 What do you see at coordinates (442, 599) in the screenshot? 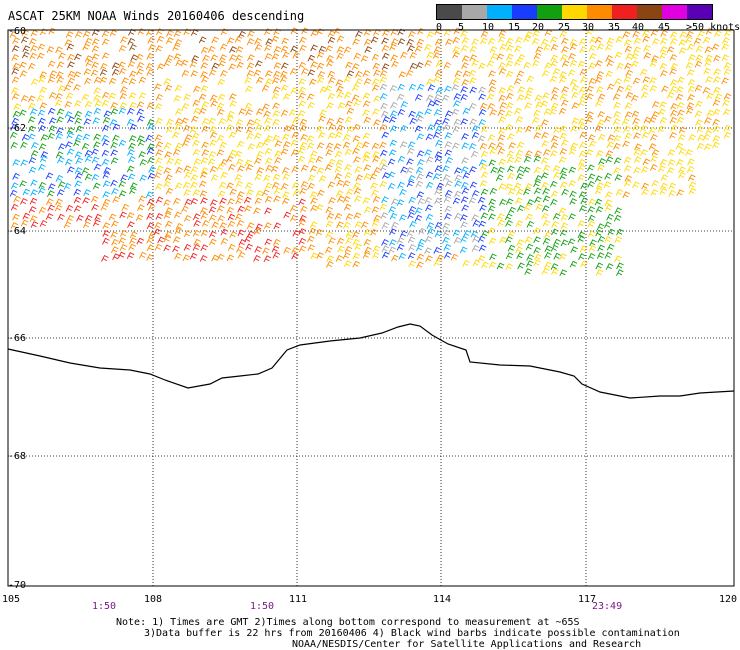
I see `lon-label: 114` at bounding box center [442, 599].